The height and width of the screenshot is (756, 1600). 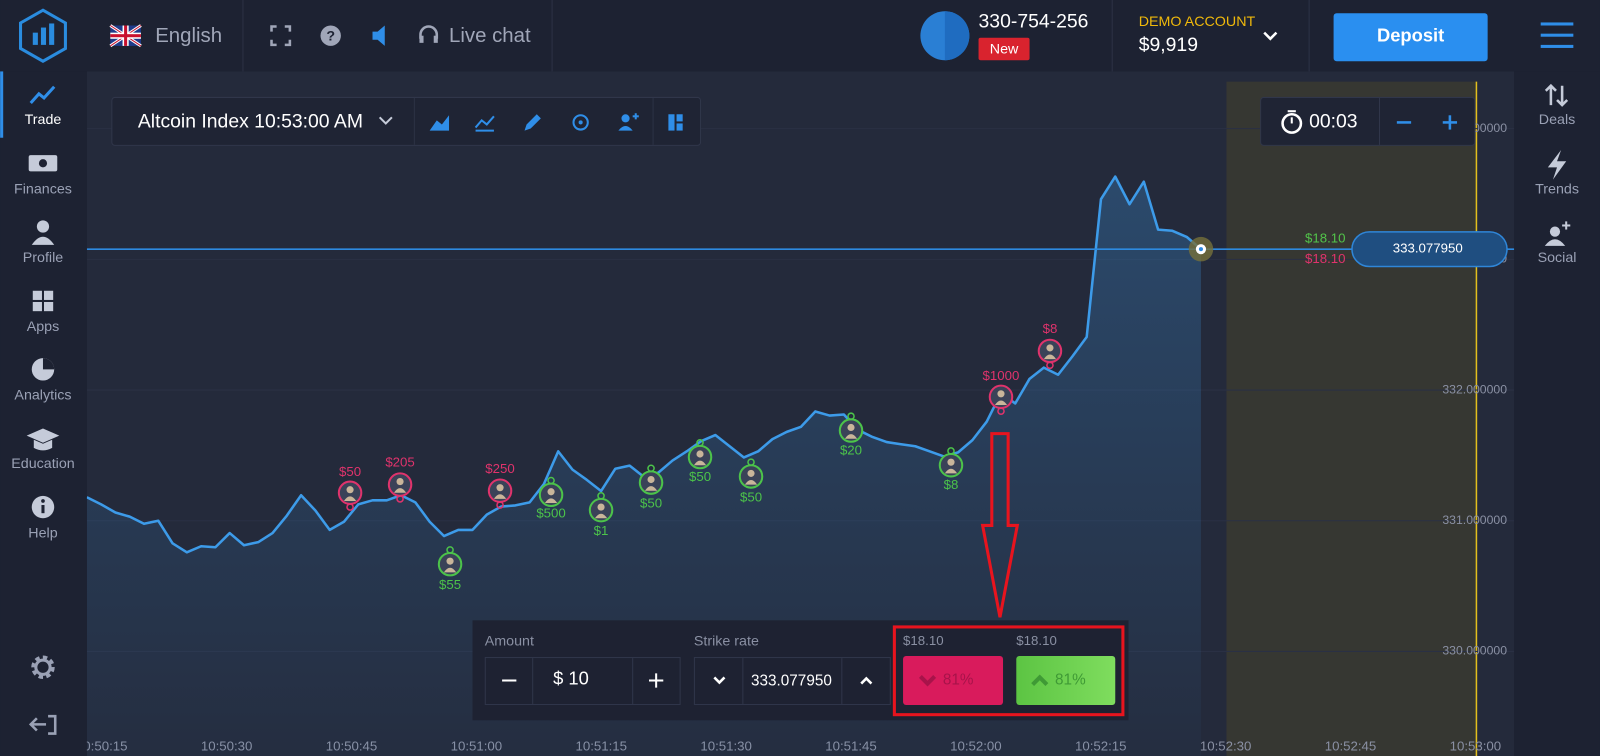 I want to click on balance: $9,919, so click(x=1168, y=45).